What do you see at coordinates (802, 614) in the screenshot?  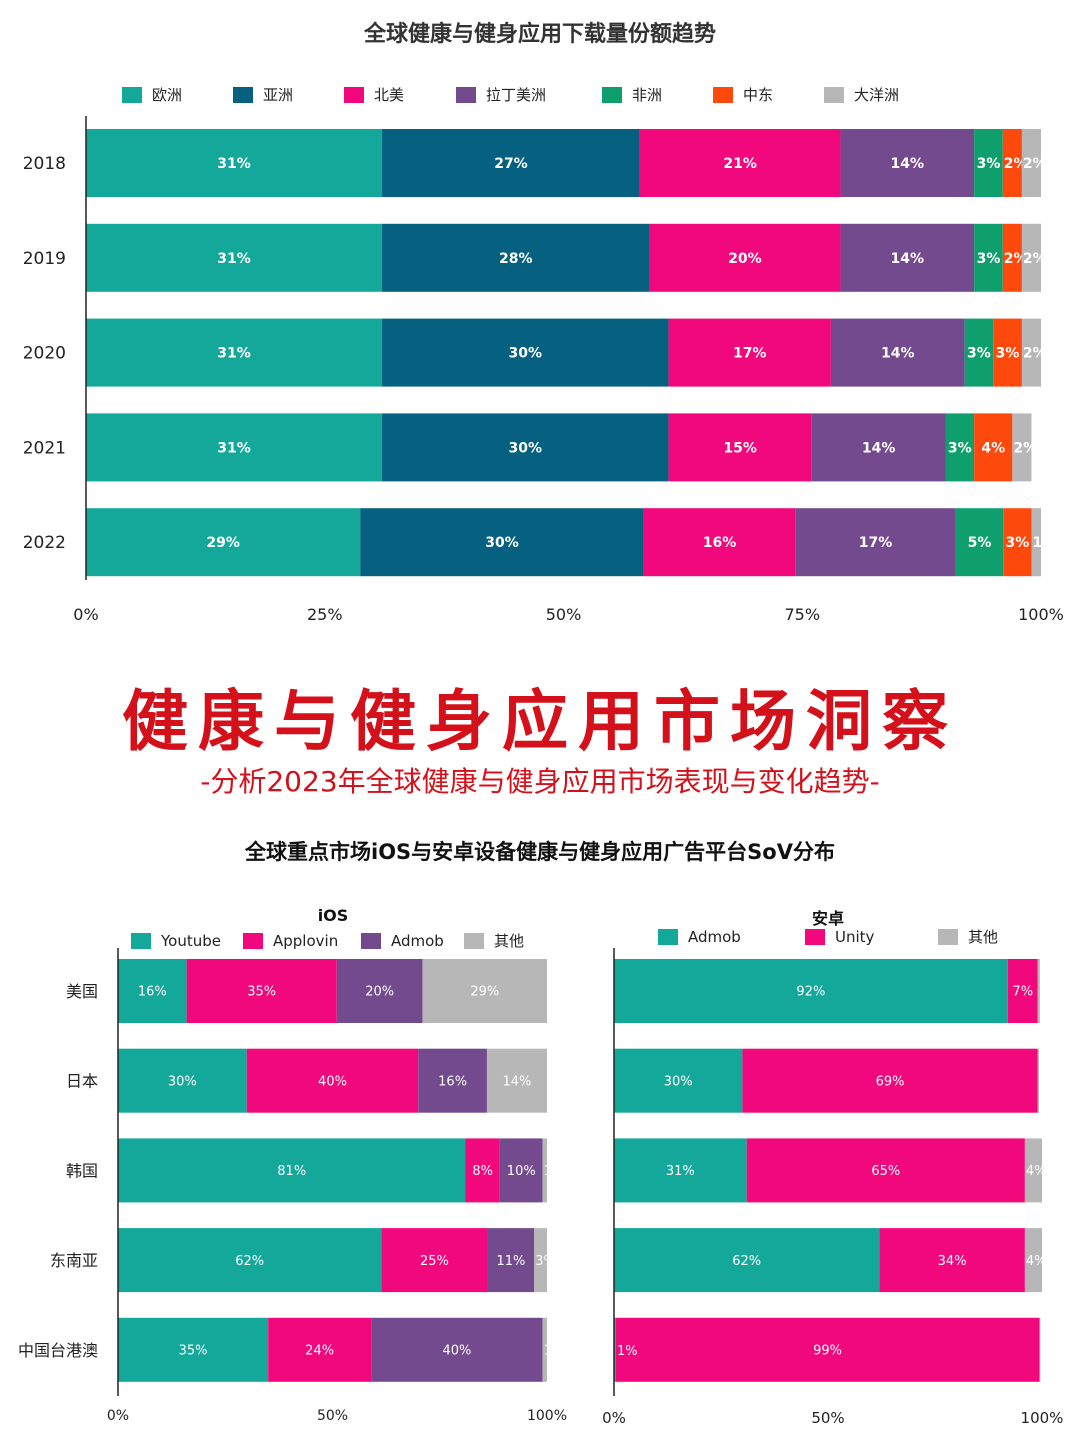 I see `x-tick-label: 75%` at bounding box center [802, 614].